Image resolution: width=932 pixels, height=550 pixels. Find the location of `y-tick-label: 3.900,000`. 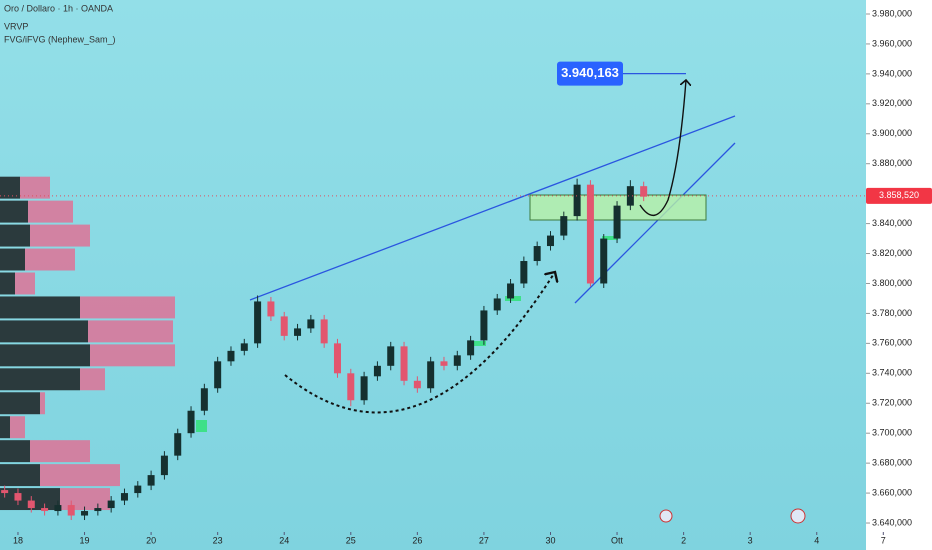

y-tick-label: 3.900,000 is located at coordinates (892, 133).